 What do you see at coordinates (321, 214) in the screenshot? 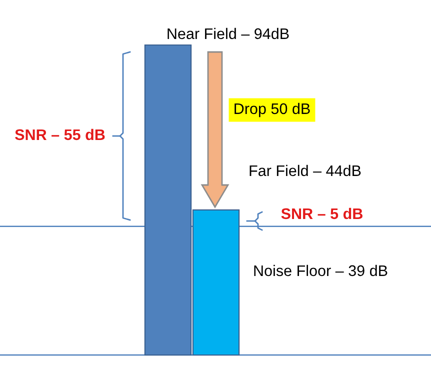
I see `text: SNR – 5 dB` at bounding box center [321, 214].